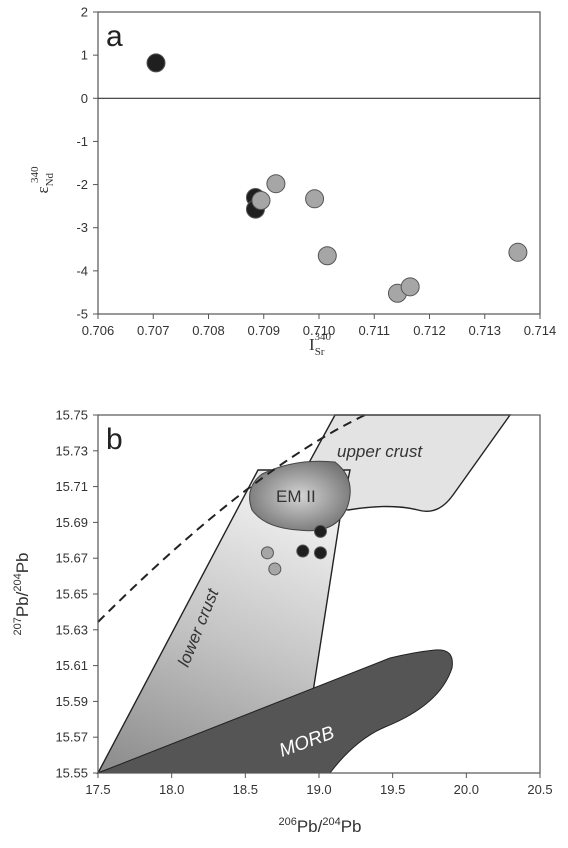 Image resolution: width=568 pixels, height=848 pixels. Describe the element at coordinates (312, 344) in the screenshot. I see `x-axis-label-a-base: I` at that location.